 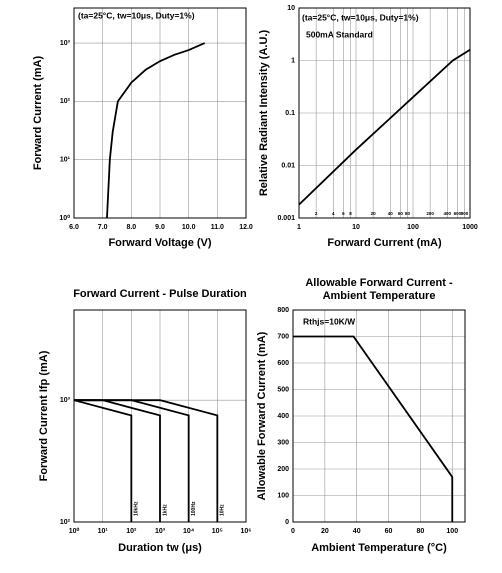 What do you see at coordinates (470, 227) in the screenshot?
I see `x-tick-label: 1000` at bounding box center [470, 227].